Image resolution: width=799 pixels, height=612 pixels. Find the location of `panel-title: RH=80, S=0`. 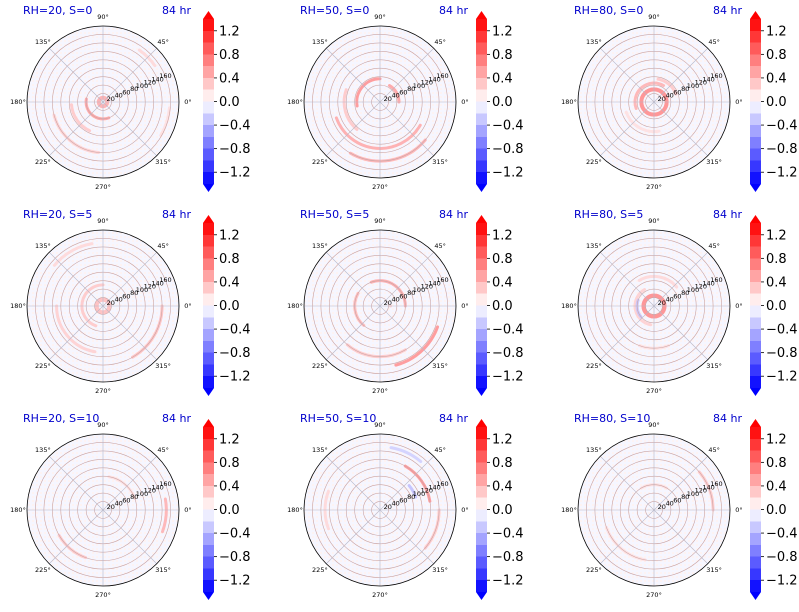

panel-title: RH=80, S=0 is located at coordinates (608, 10).